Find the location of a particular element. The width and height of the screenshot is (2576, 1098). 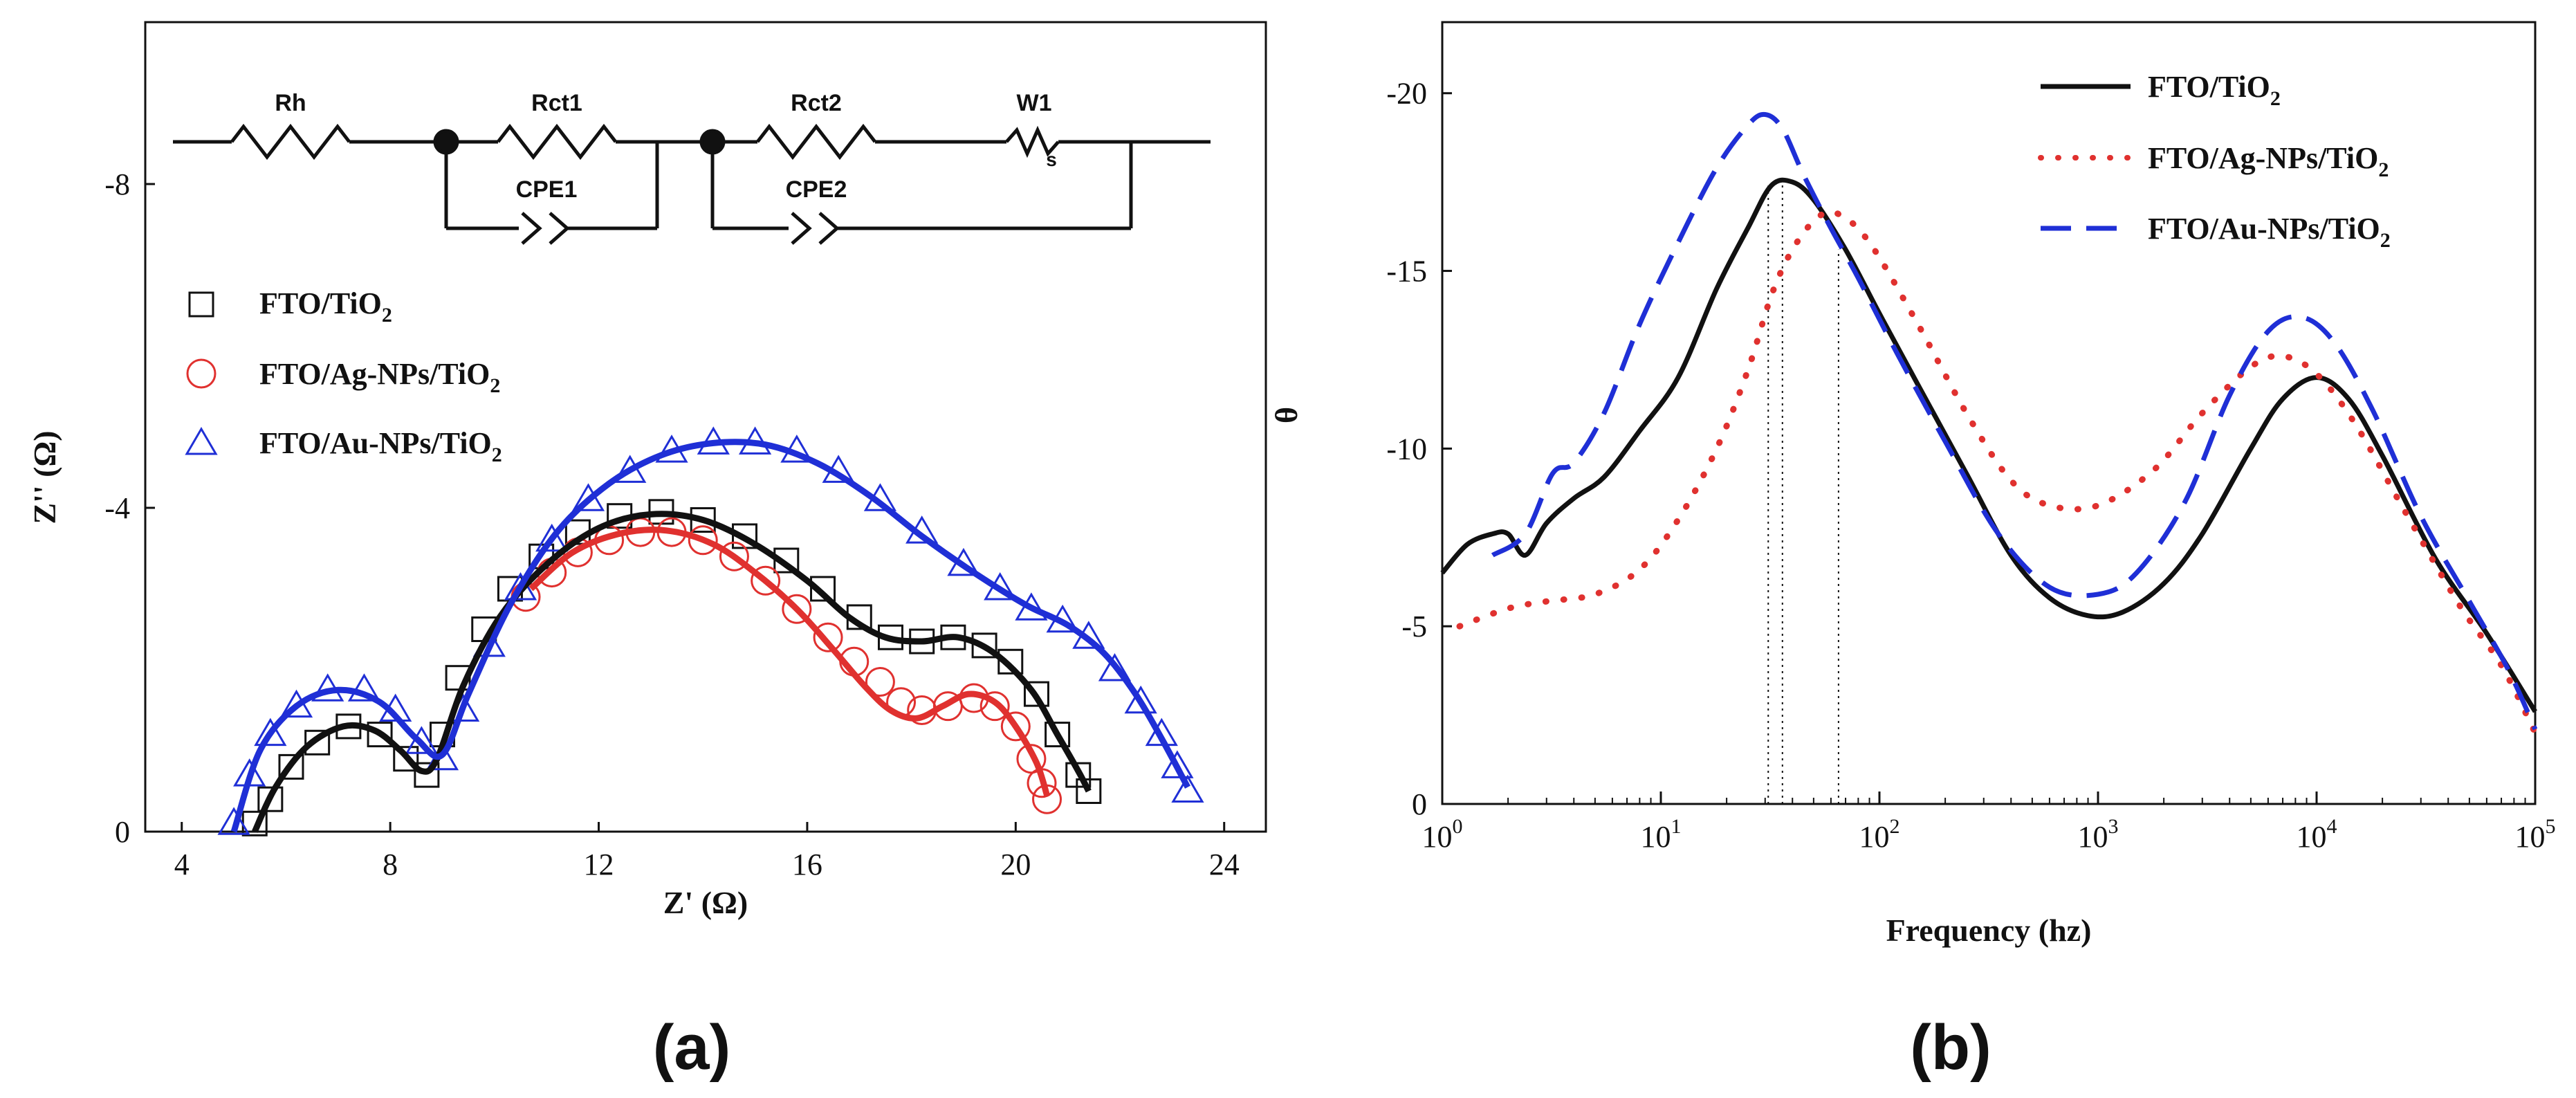

y-tick-label: -4 is located at coordinates (117, 508).